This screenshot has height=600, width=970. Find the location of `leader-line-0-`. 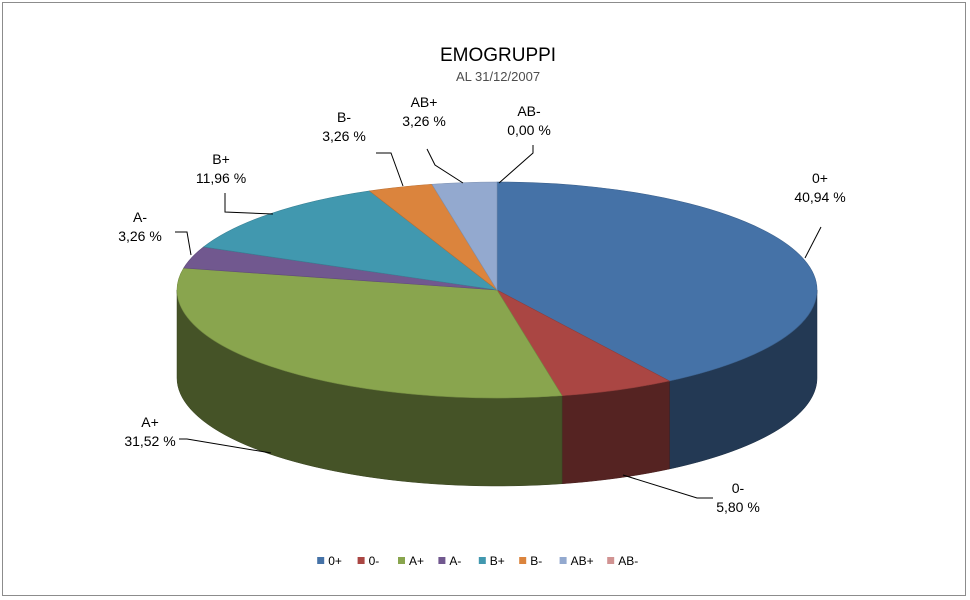

leader-line-0- is located at coordinates (667, 486).